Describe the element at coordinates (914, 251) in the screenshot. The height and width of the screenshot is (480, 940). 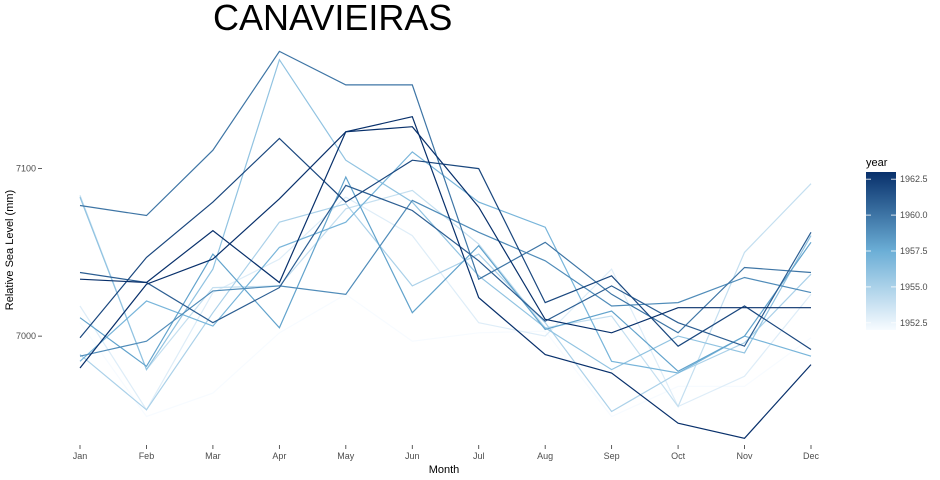
I see `legend-tick-label: 1957.5` at that location.